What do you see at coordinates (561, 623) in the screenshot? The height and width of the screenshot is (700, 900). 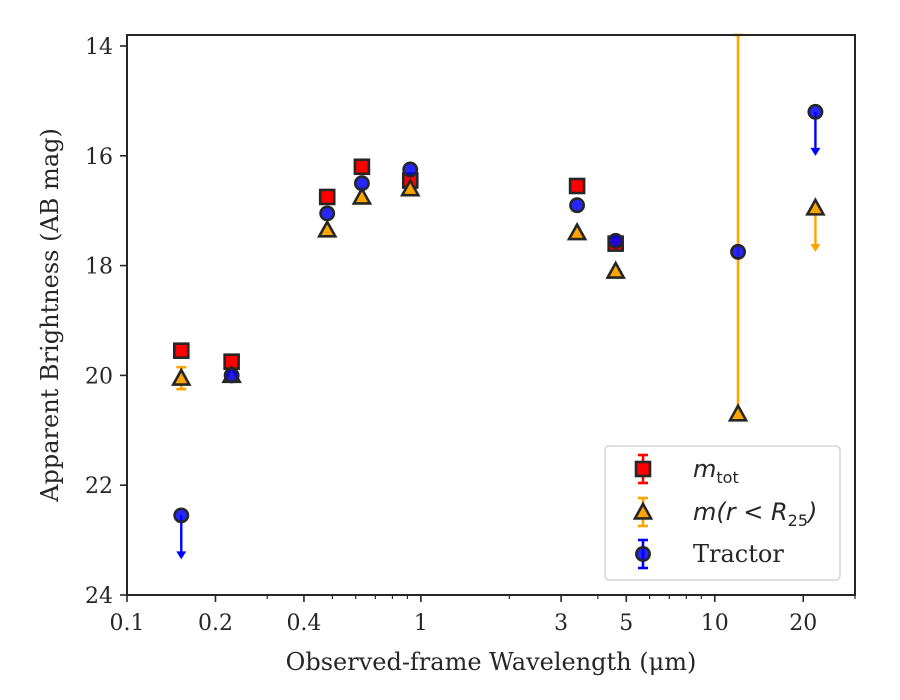 I see `x-tick-label: 3` at bounding box center [561, 623].